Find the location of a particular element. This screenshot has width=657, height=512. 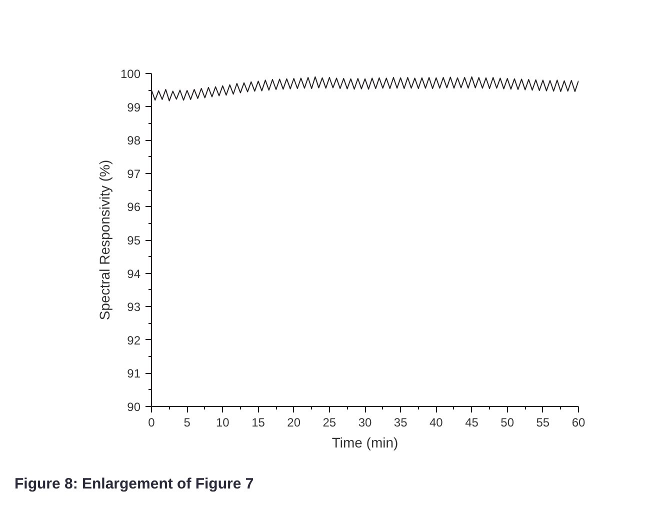

y-tick-label: 100 is located at coordinates (130, 74).